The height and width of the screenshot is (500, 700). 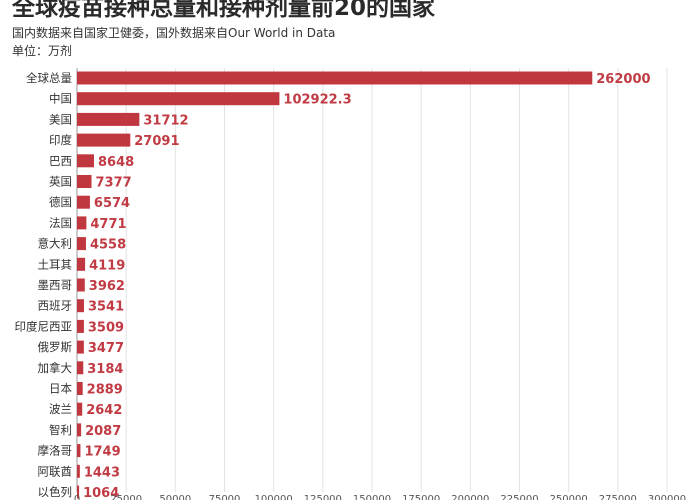 I want to click on category-label: 全球总量, so click(x=49, y=78).